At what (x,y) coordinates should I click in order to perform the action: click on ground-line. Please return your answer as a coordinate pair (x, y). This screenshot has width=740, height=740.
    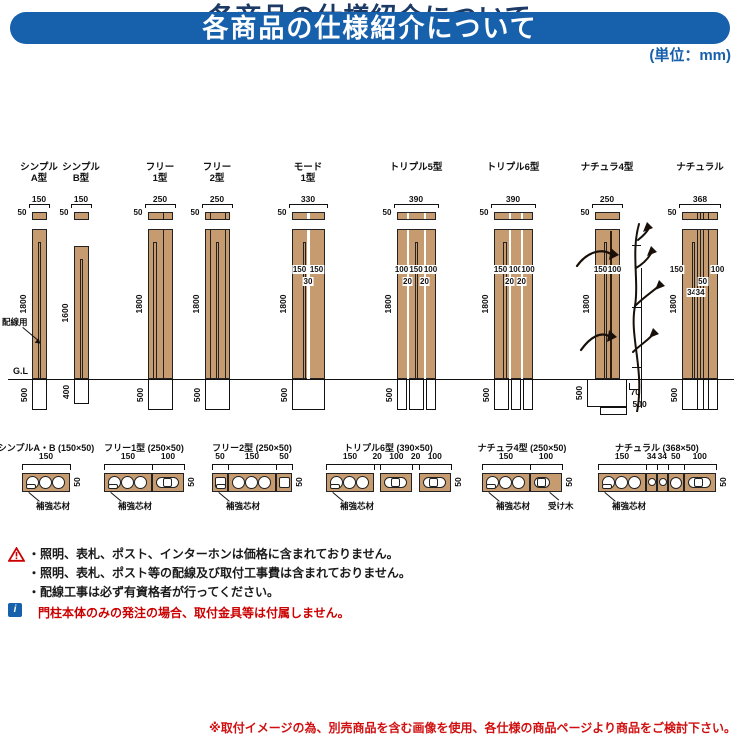
    Looking at the image, I should click on (371, 379).